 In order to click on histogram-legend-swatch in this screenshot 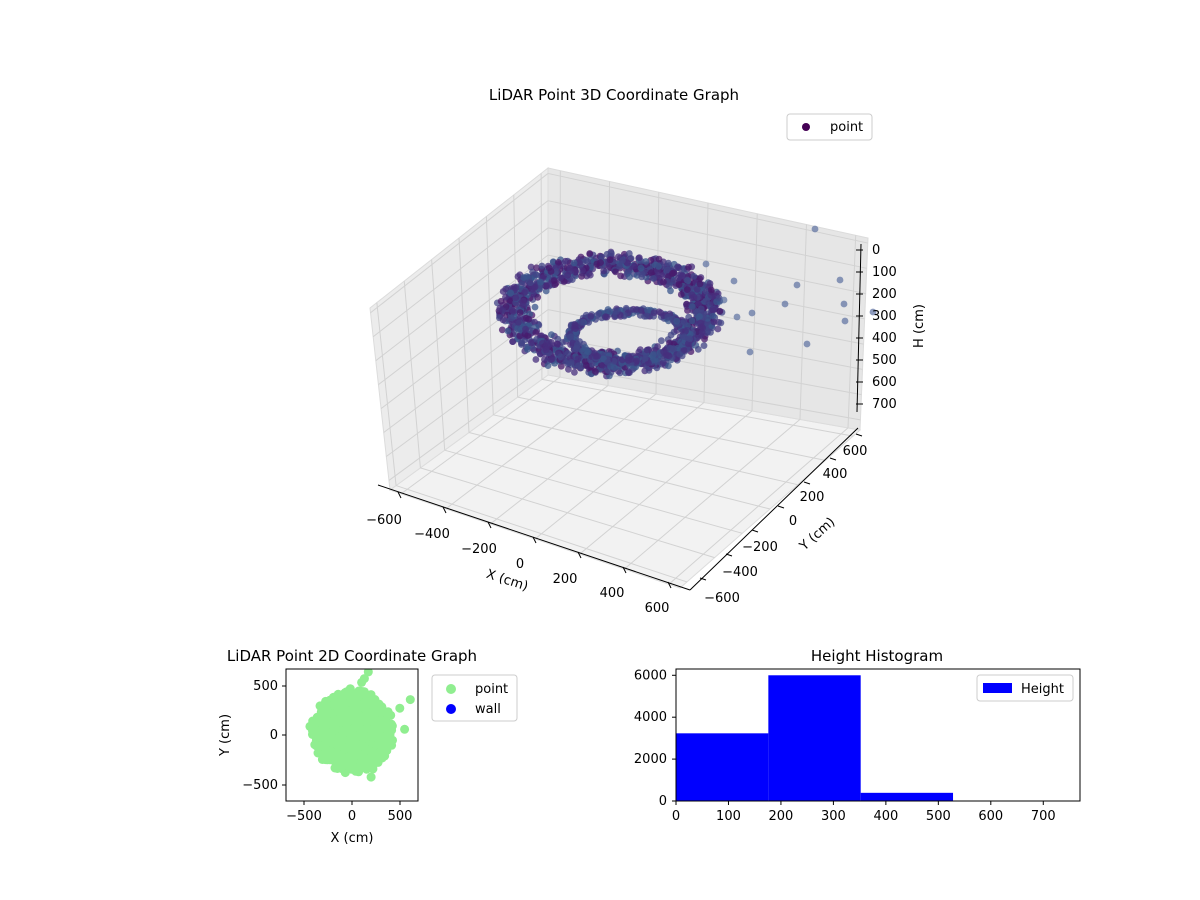, I will do `click(997, 688)`.